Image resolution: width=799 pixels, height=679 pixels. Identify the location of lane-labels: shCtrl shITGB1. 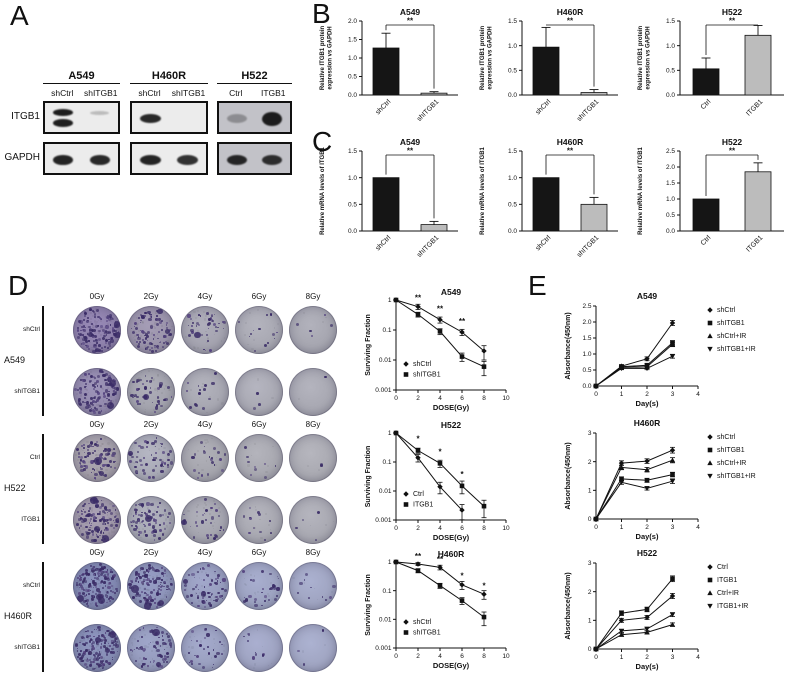
(81, 93).